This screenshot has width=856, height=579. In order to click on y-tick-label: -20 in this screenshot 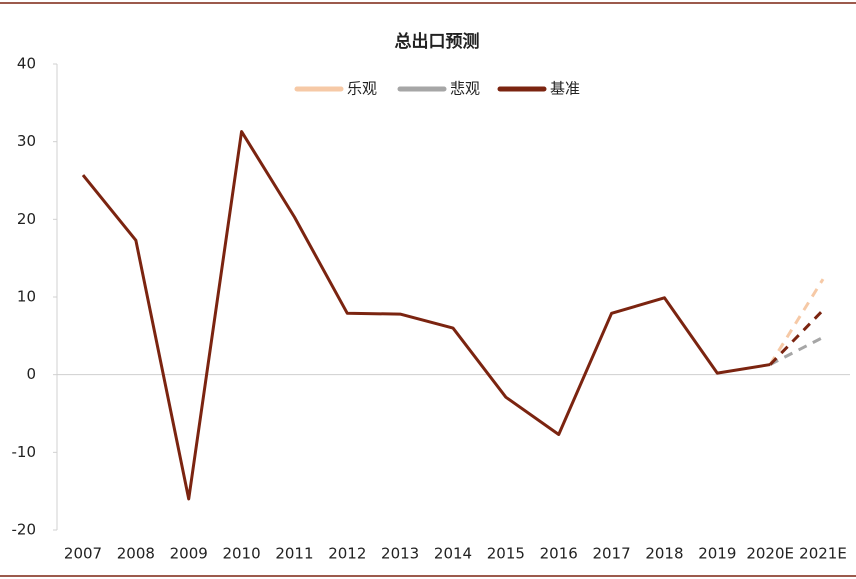, I will do `click(24, 530)`.